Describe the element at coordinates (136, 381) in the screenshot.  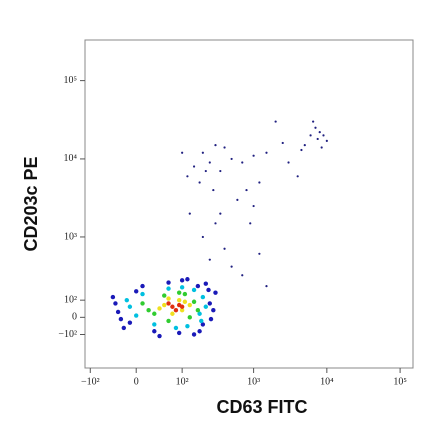
I see `x-tick-label: 0` at that location.